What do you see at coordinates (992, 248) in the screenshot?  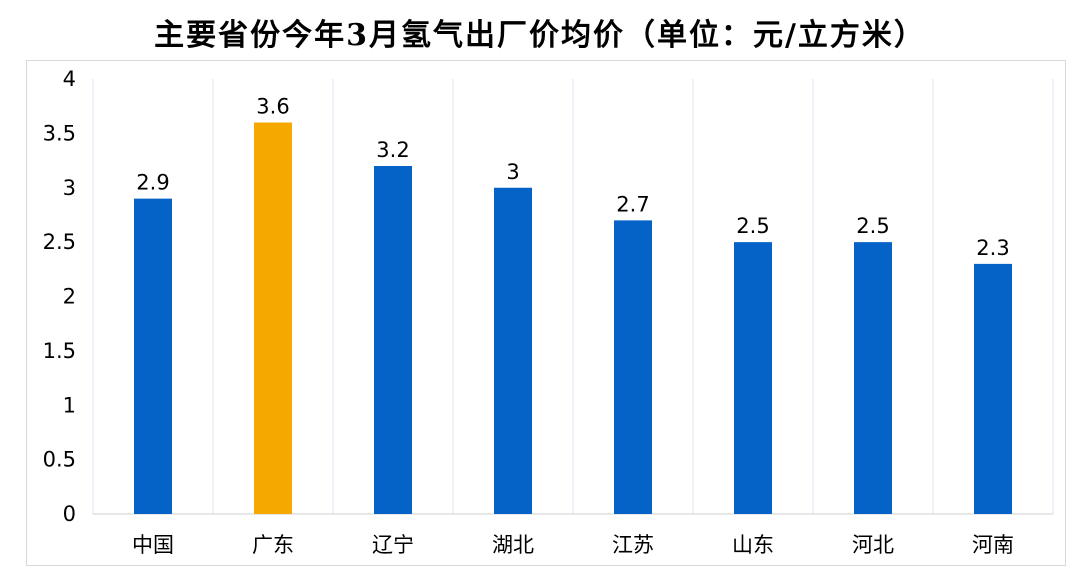 I see `data-label: 2.3` at bounding box center [992, 248].